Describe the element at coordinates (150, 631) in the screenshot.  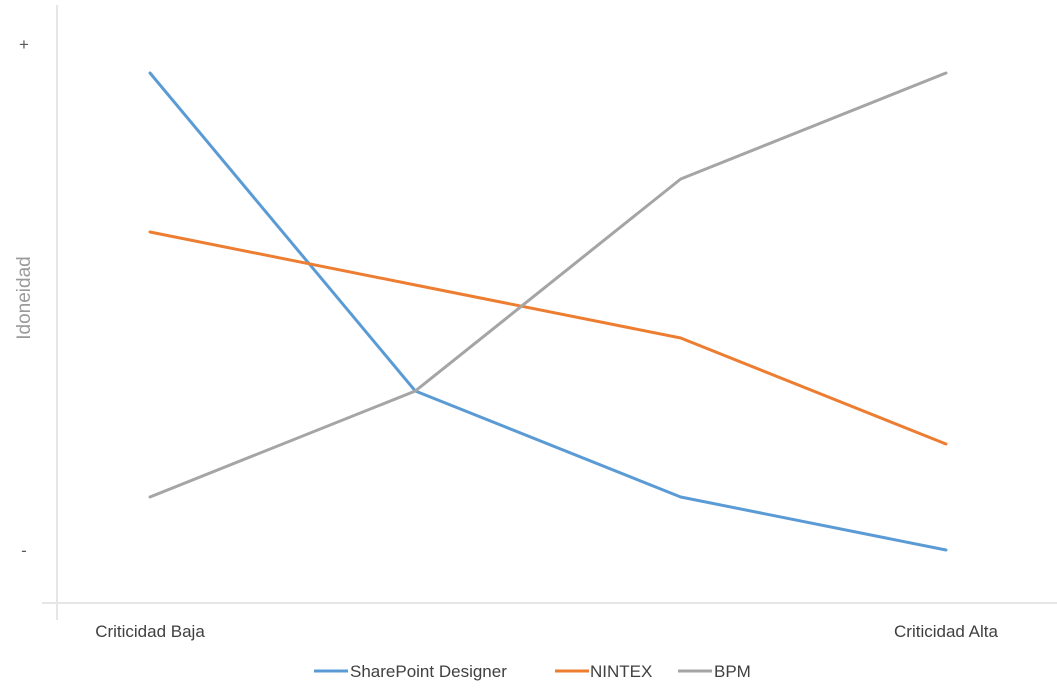
I see `x-category-label-baja: Criticidad Baja` at that location.